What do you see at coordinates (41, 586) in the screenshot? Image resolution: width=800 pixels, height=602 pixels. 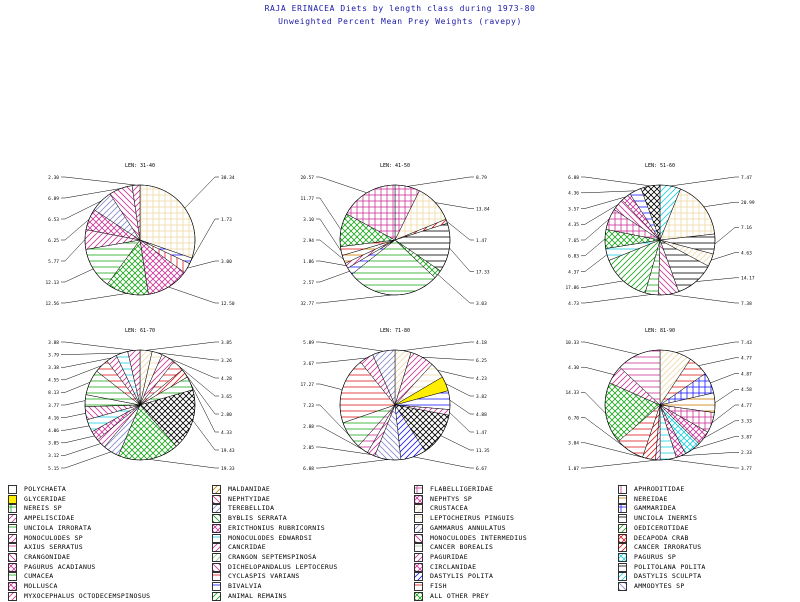 I see `legend-label: MOLLUSCA` at bounding box center [41, 586].